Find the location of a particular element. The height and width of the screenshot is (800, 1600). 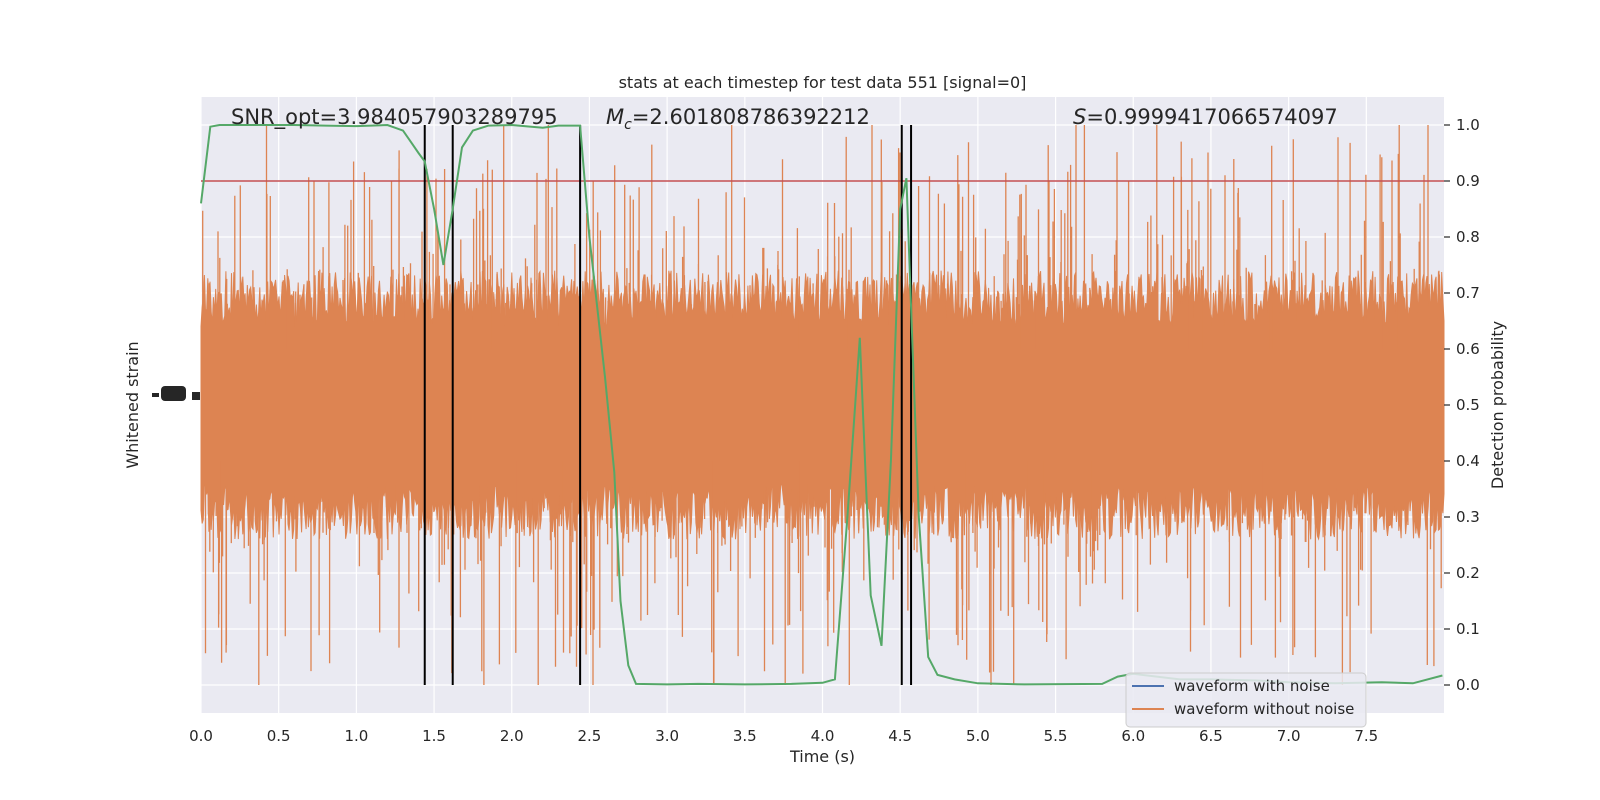

annotation-chirp-mass-symbol: M is located at coordinates (615, 117).